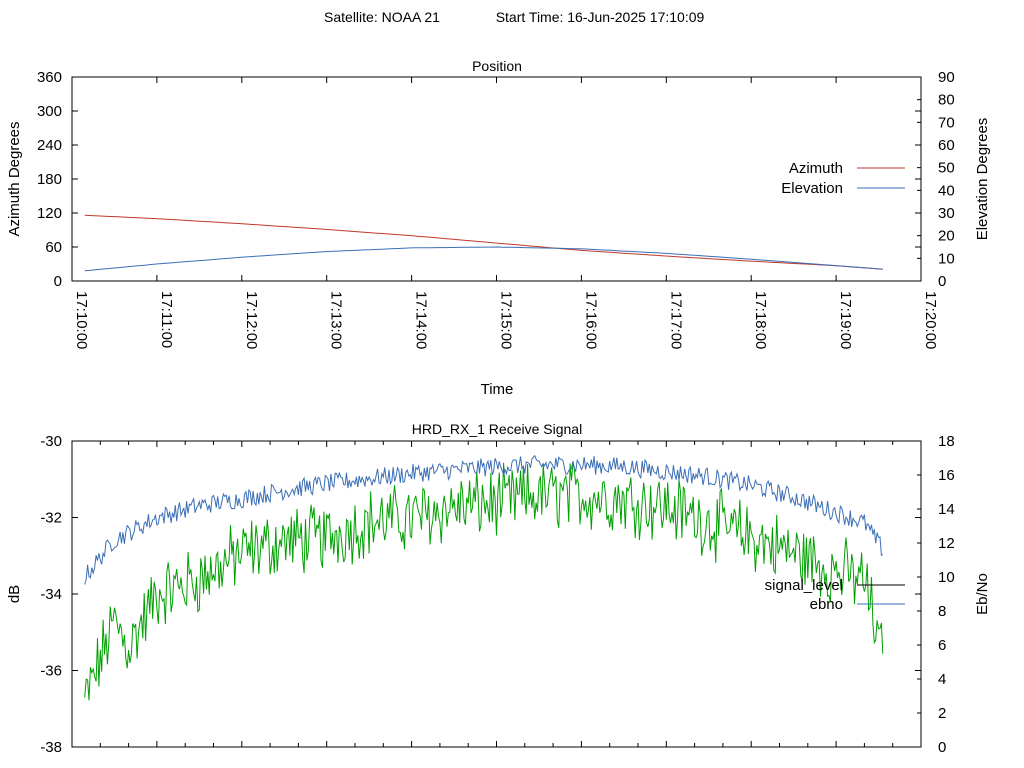 This screenshot has height=768, width=1024. Describe the element at coordinates (14, 594) in the screenshot. I see `signal-y-axis-label: dB` at that location.